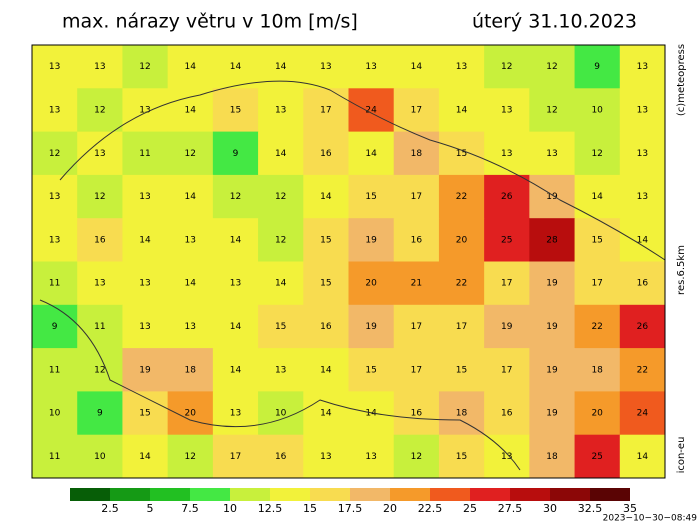 The height and width of the screenshot is (529, 700). Describe the element at coordinates (470, 508) in the screenshot. I see `legend-tick-label: 25` at that location.